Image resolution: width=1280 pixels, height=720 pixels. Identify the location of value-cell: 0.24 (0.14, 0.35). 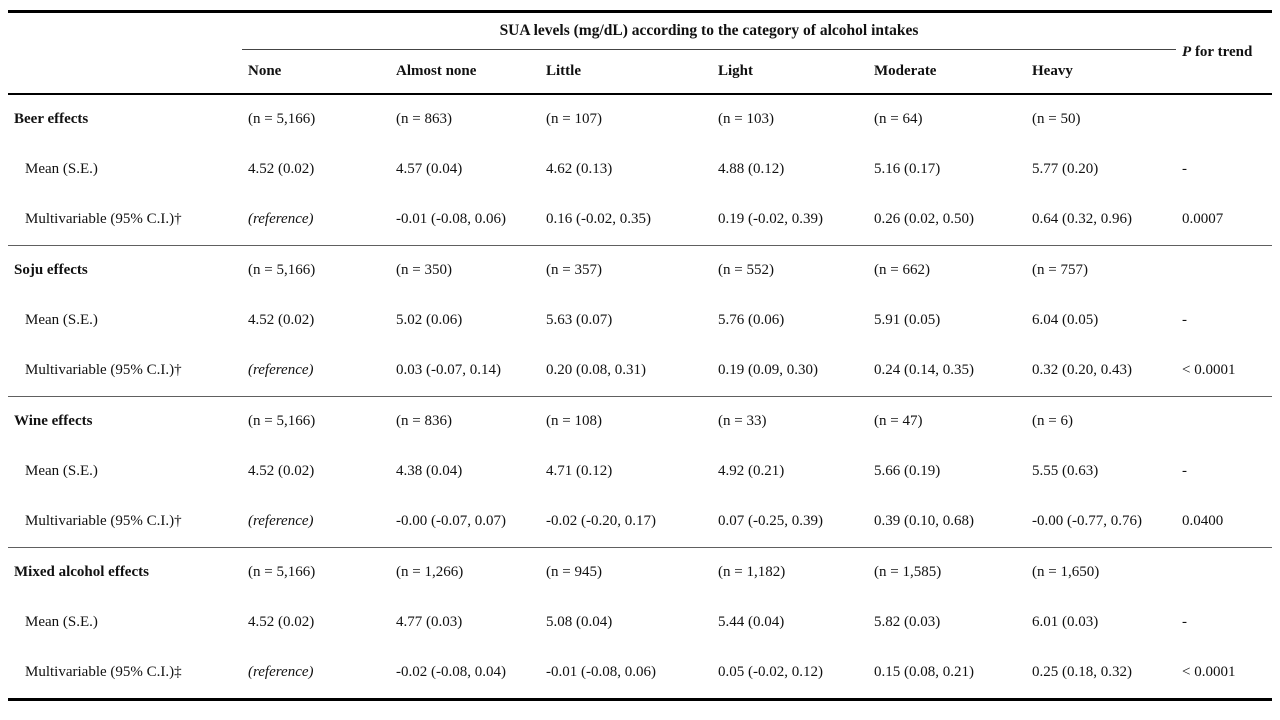
(924, 370).